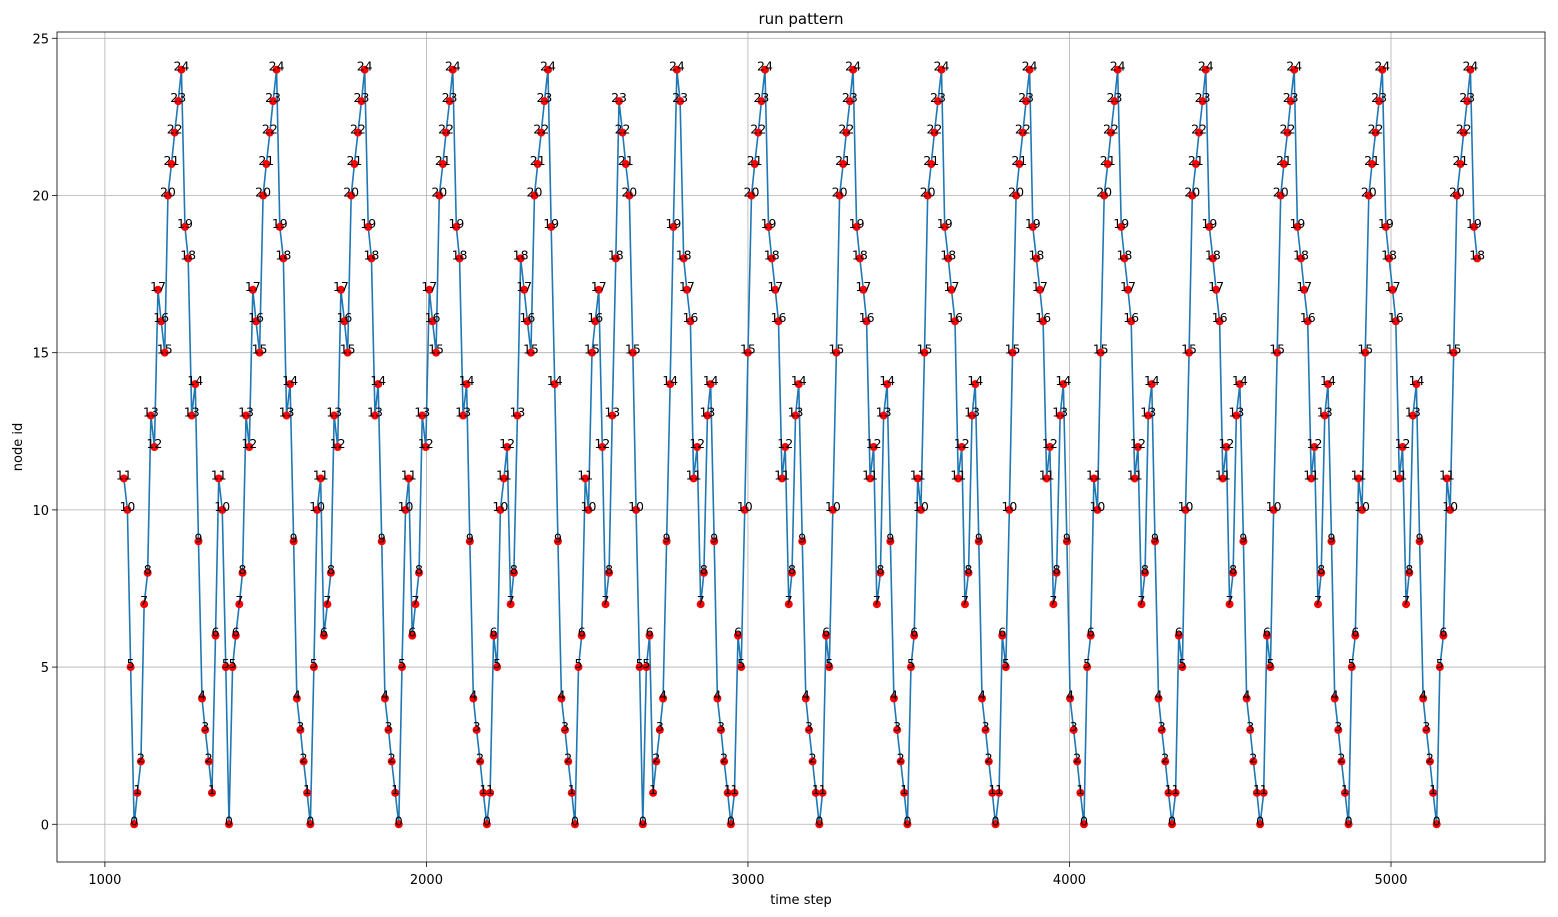  I want to click on data-label: 7, so click(1318, 600).